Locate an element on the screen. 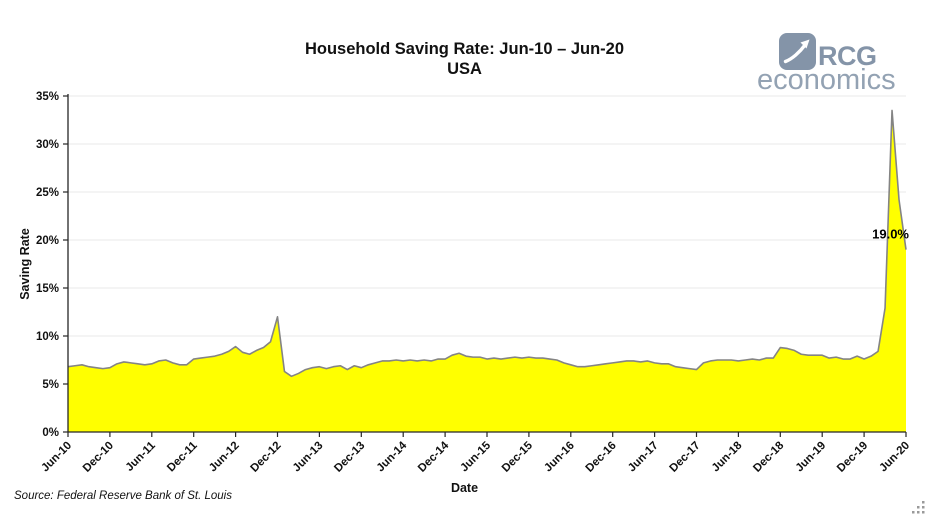 The image size is (929, 517). y-tick-label: 15% is located at coordinates (47, 289).